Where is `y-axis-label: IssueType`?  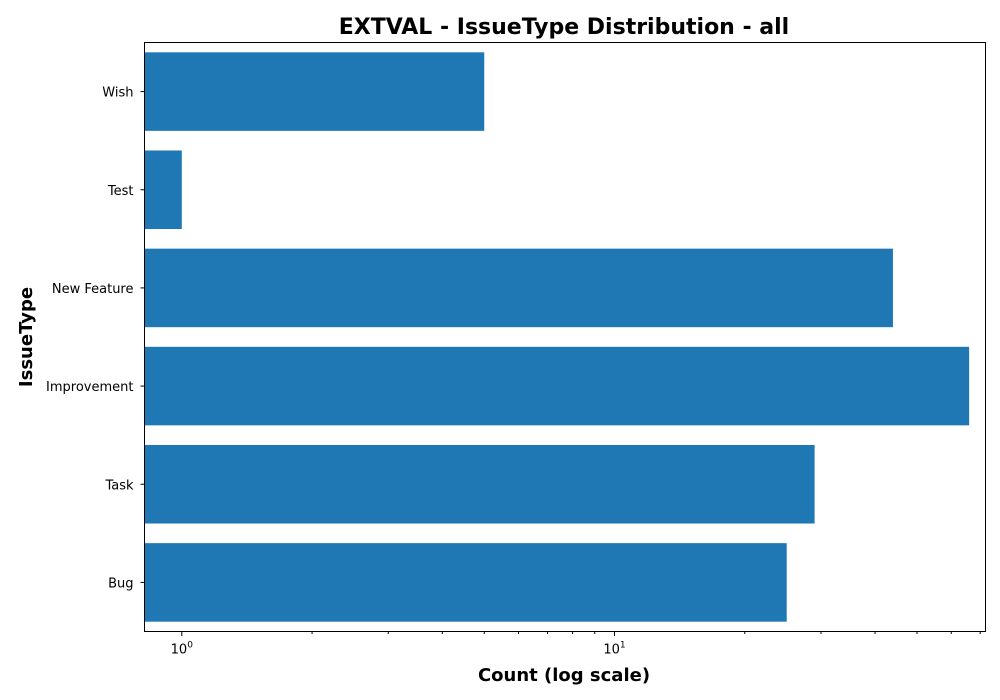 y-axis-label: IssueType is located at coordinates (26, 337).